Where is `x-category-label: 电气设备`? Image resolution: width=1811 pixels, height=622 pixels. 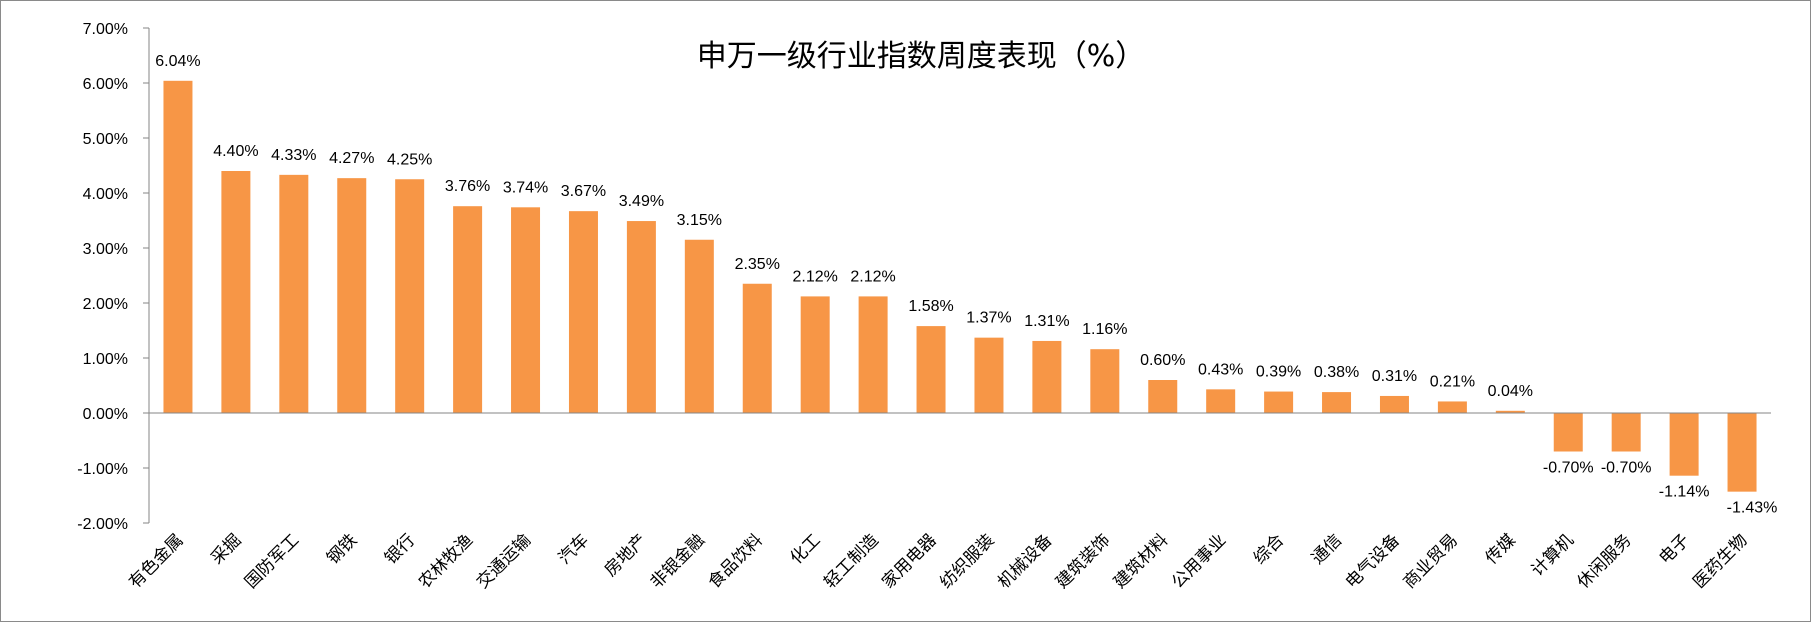 x-category-label: 电气设备 is located at coordinates (1373, 561).